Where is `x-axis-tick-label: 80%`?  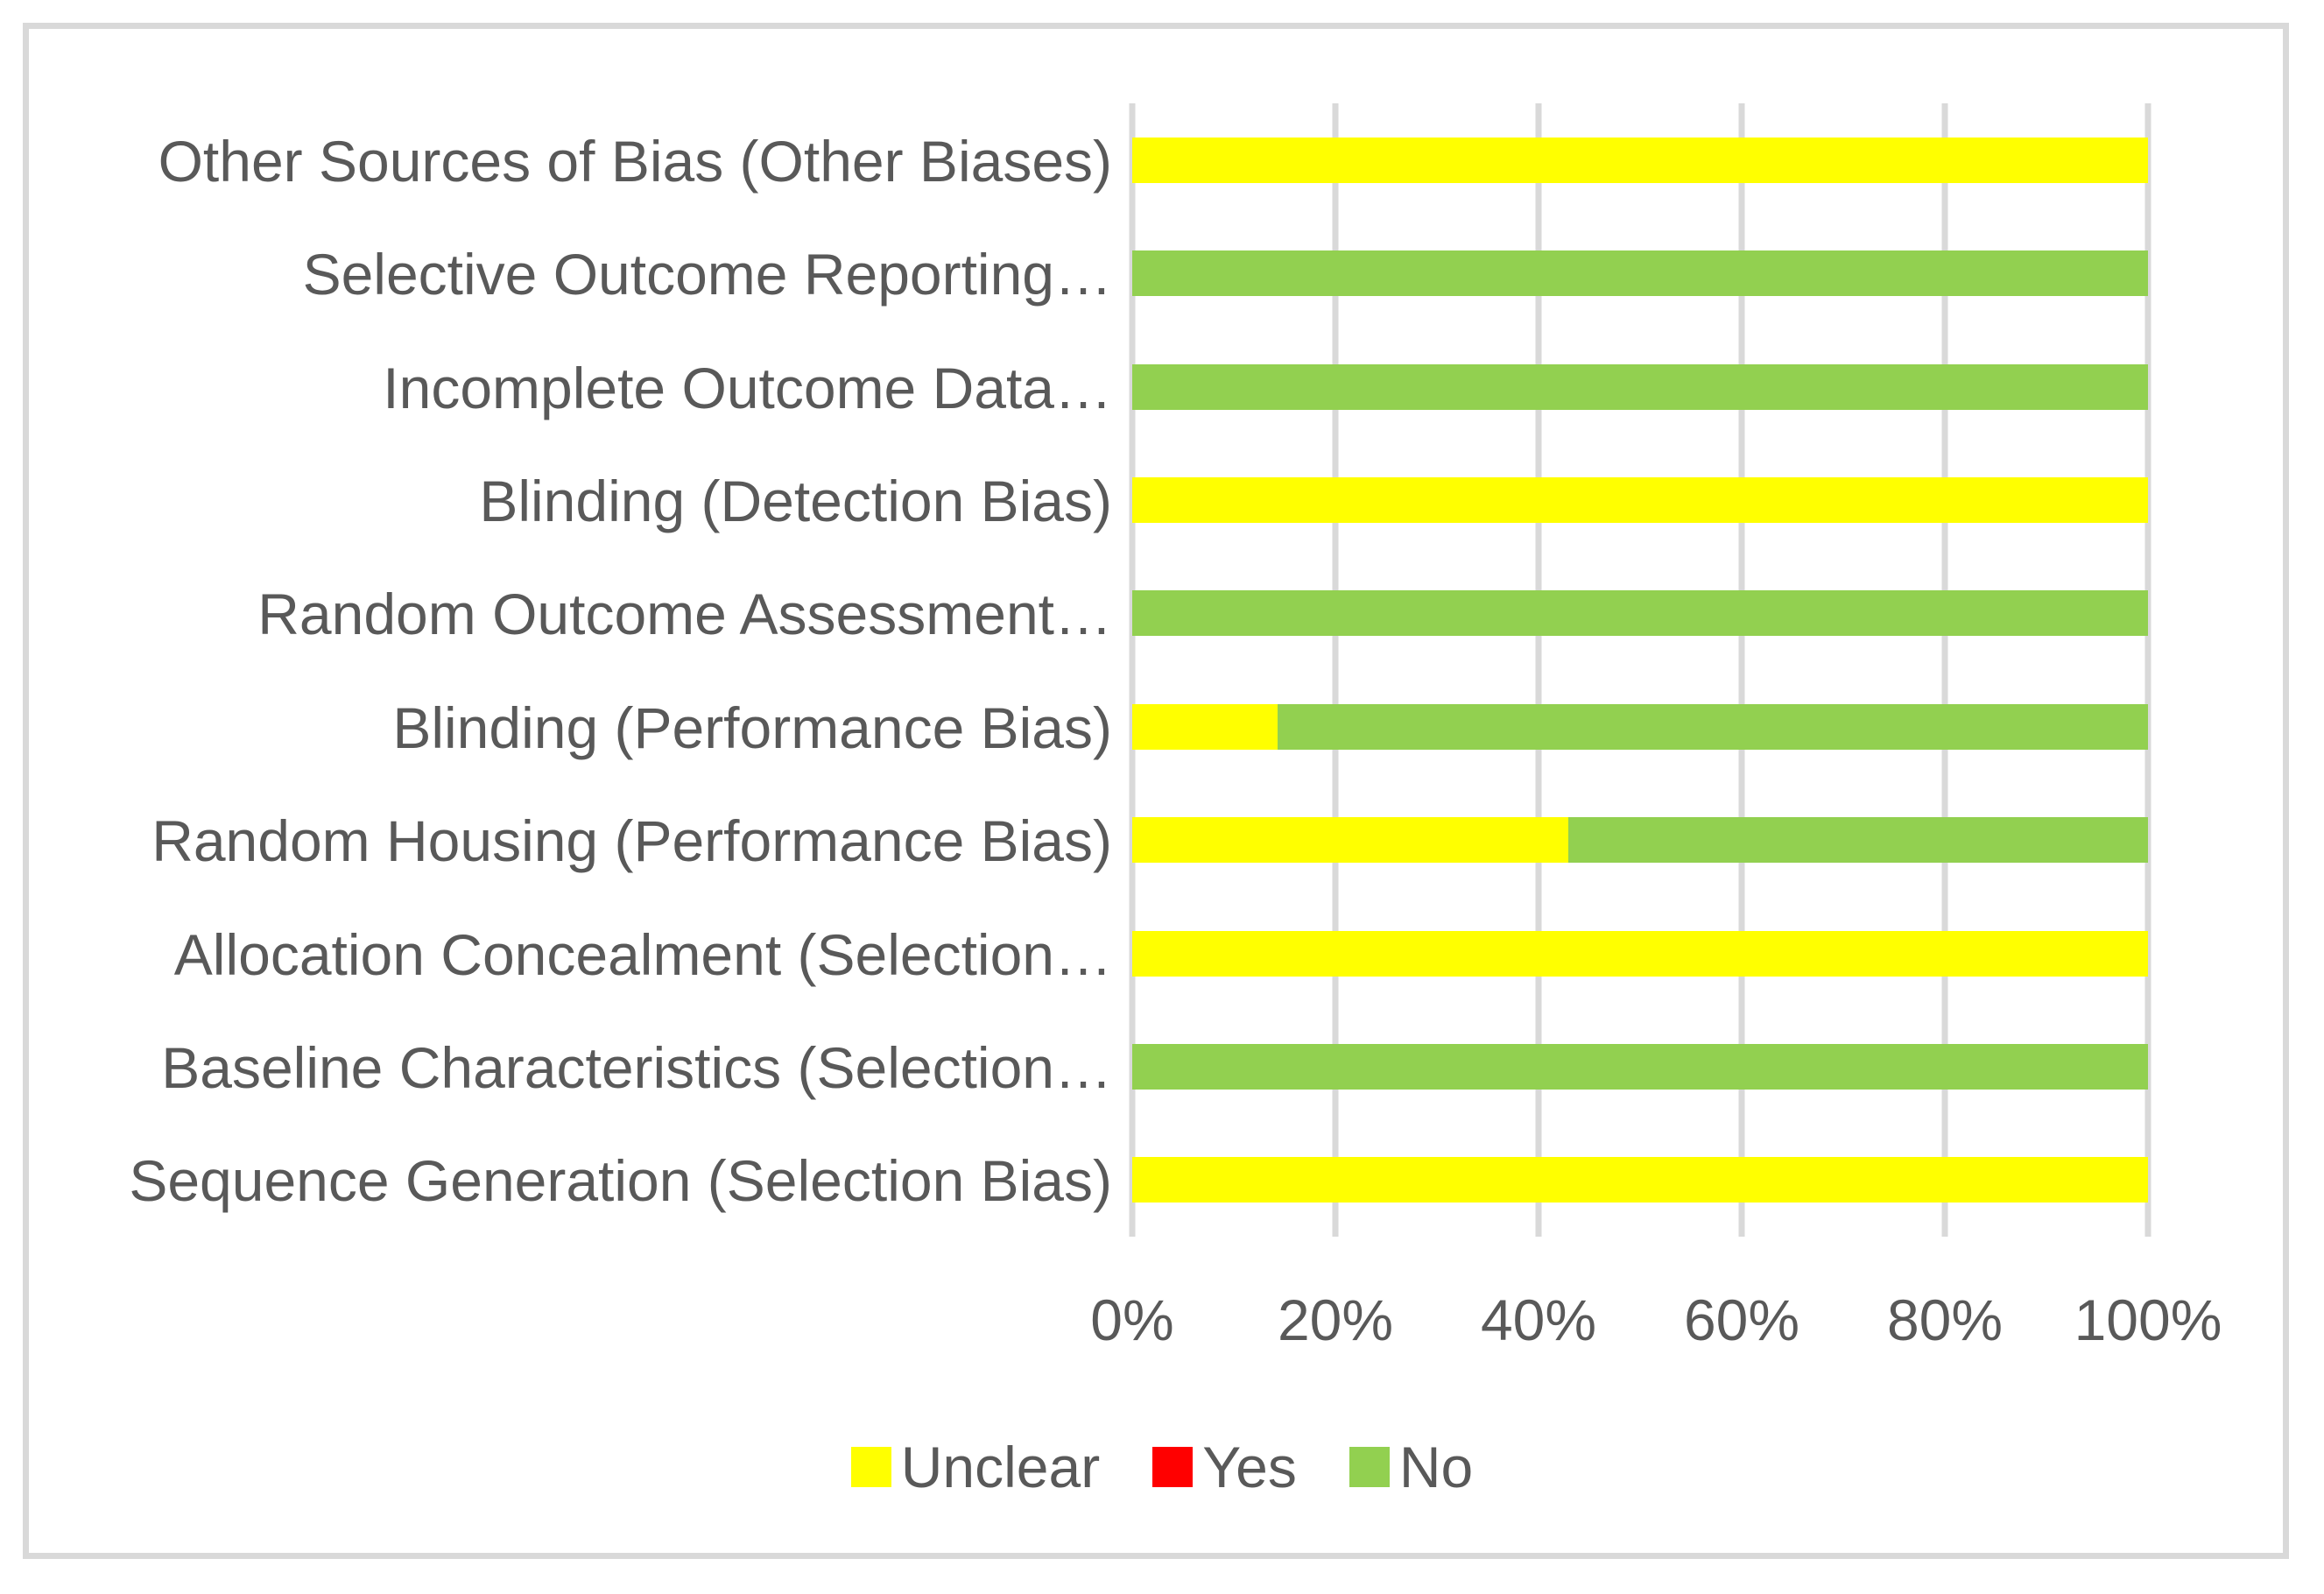 x-axis-tick-label: 80% is located at coordinates (1945, 1319).